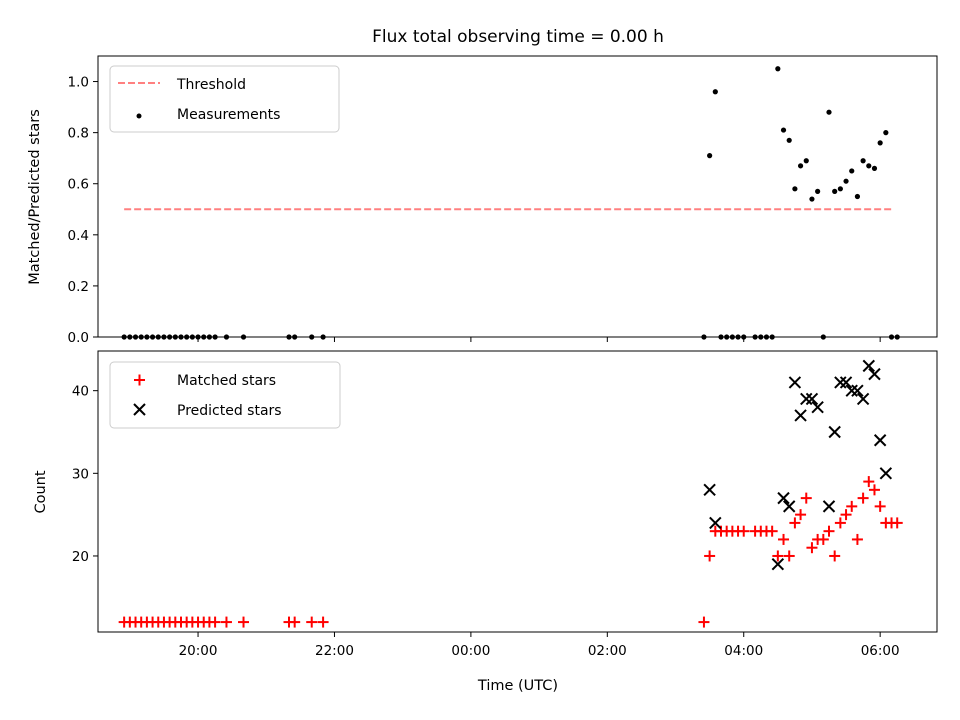 This screenshot has width=960, height=720. What do you see at coordinates (198, 651) in the screenshot?
I see `bottom-x-tick-label: 20:00` at bounding box center [198, 651].